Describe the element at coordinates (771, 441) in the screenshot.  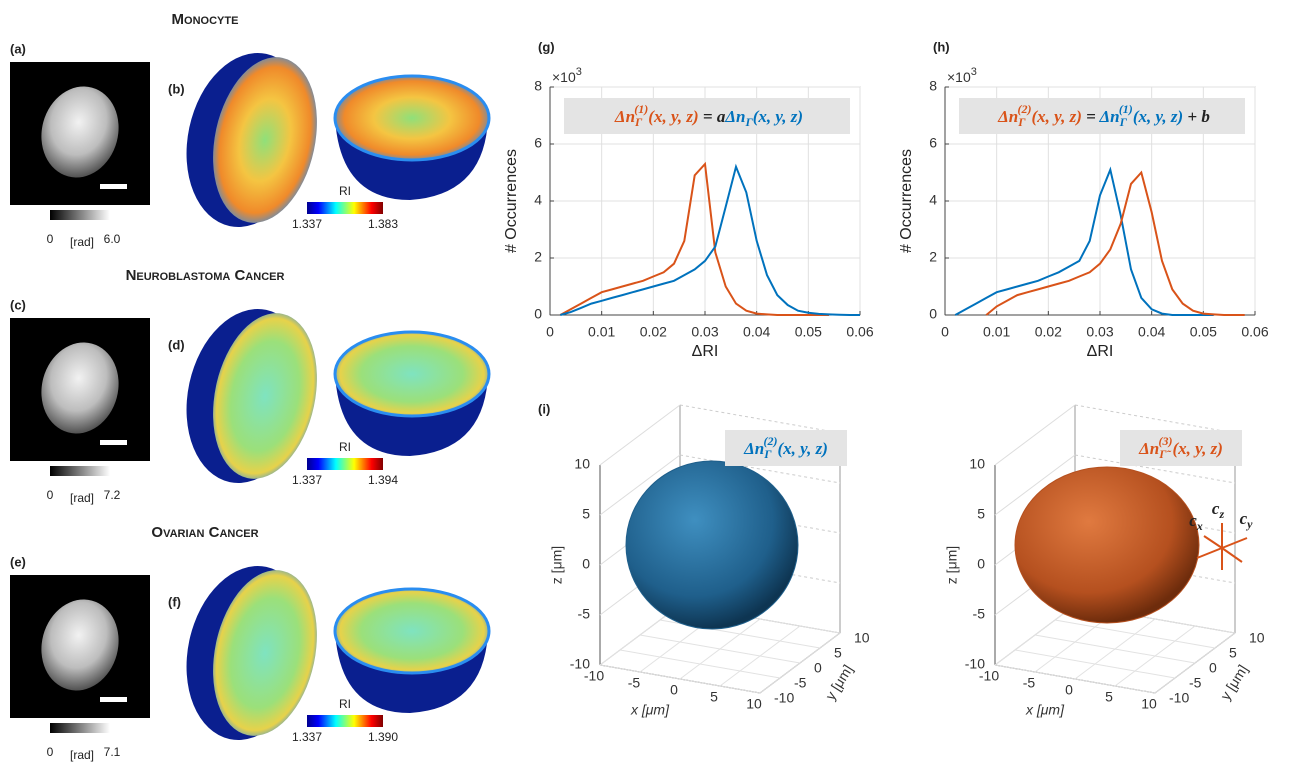
I see `math-part: (2)` at that location.